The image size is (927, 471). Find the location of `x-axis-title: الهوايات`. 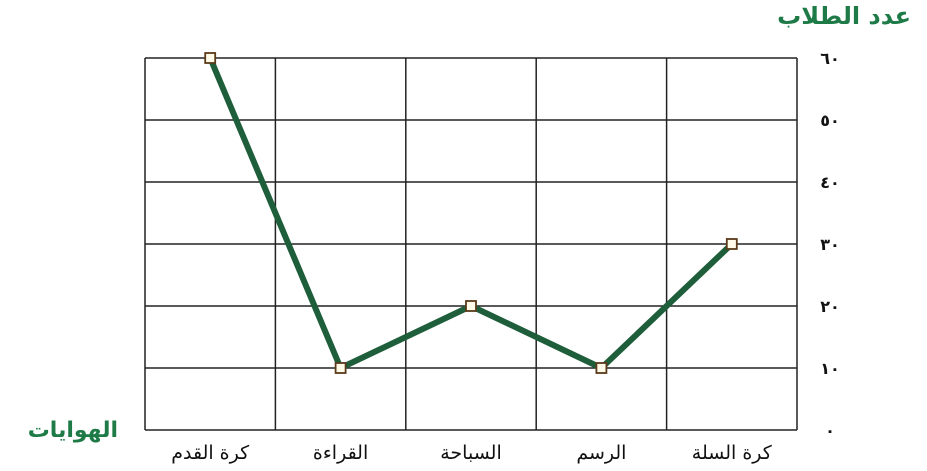

x-axis-title: الهوايات is located at coordinates (73, 430).